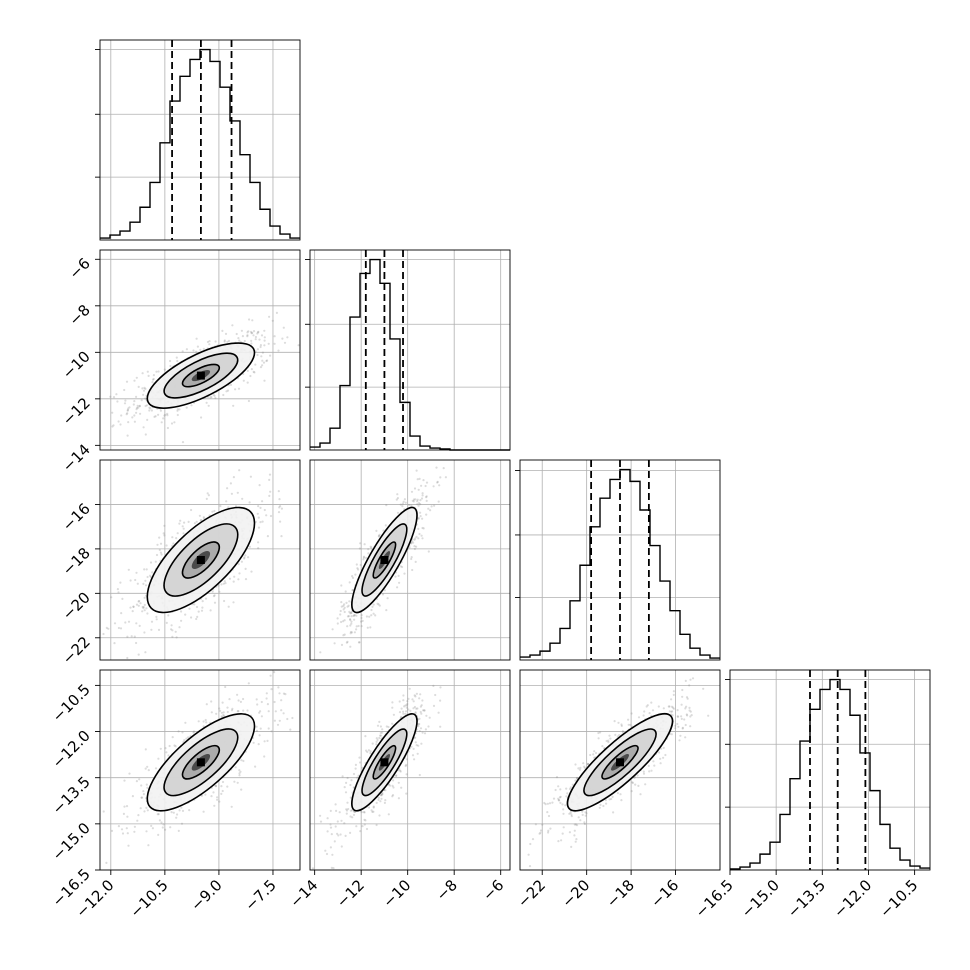  What do you see at coordinates (79, 315) in the screenshot?
I see `y-tick-label: −8` at bounding box center [79, 315].